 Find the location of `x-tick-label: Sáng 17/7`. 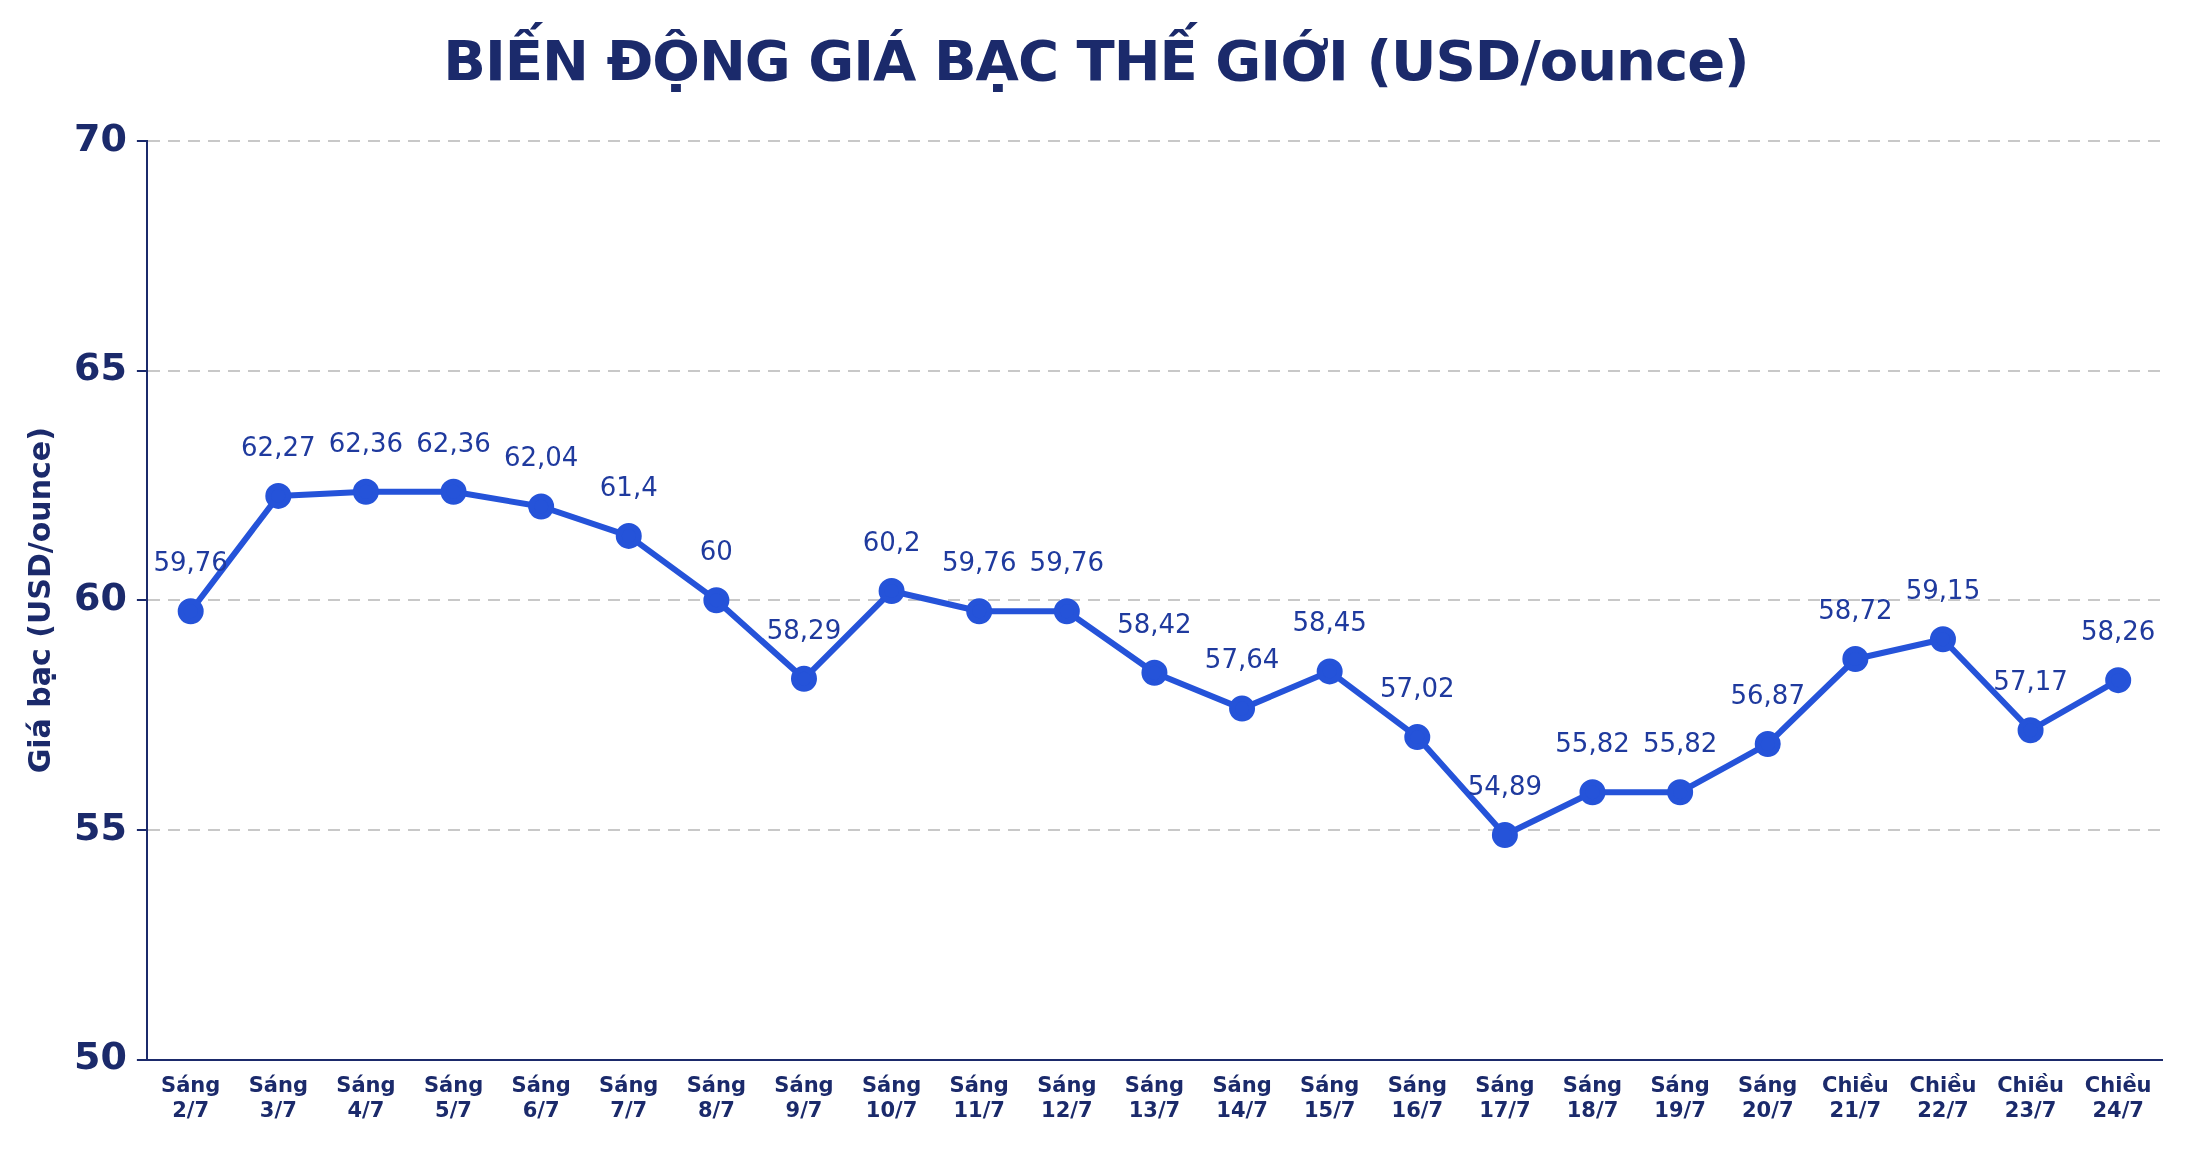

x-tick-label: Sáng 17/7 is located at coordinates (1505, 1097).